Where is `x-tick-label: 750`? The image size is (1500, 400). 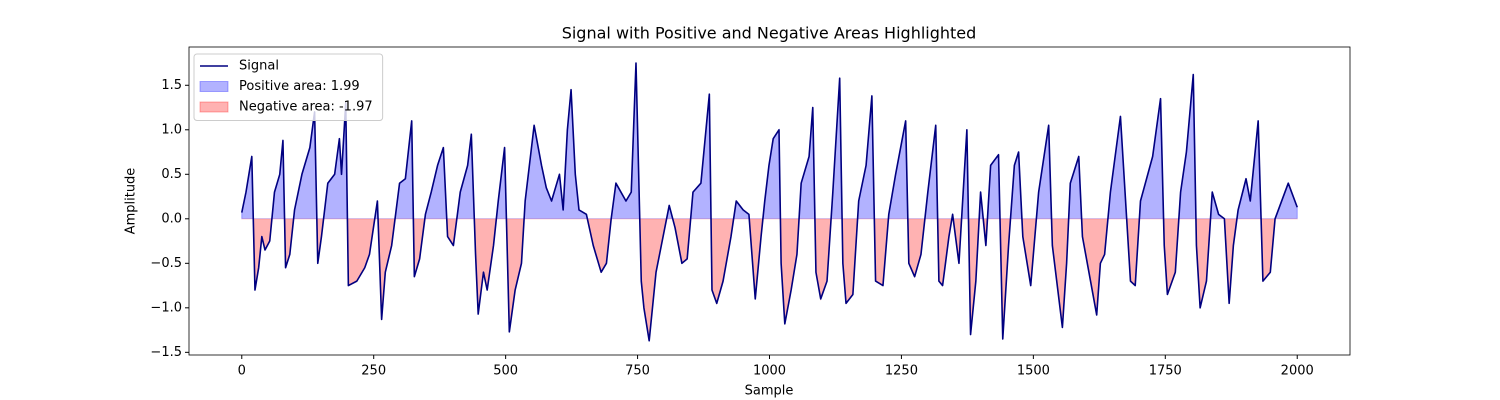
x-tick-label: 750 is located at coordinates (637, 371).